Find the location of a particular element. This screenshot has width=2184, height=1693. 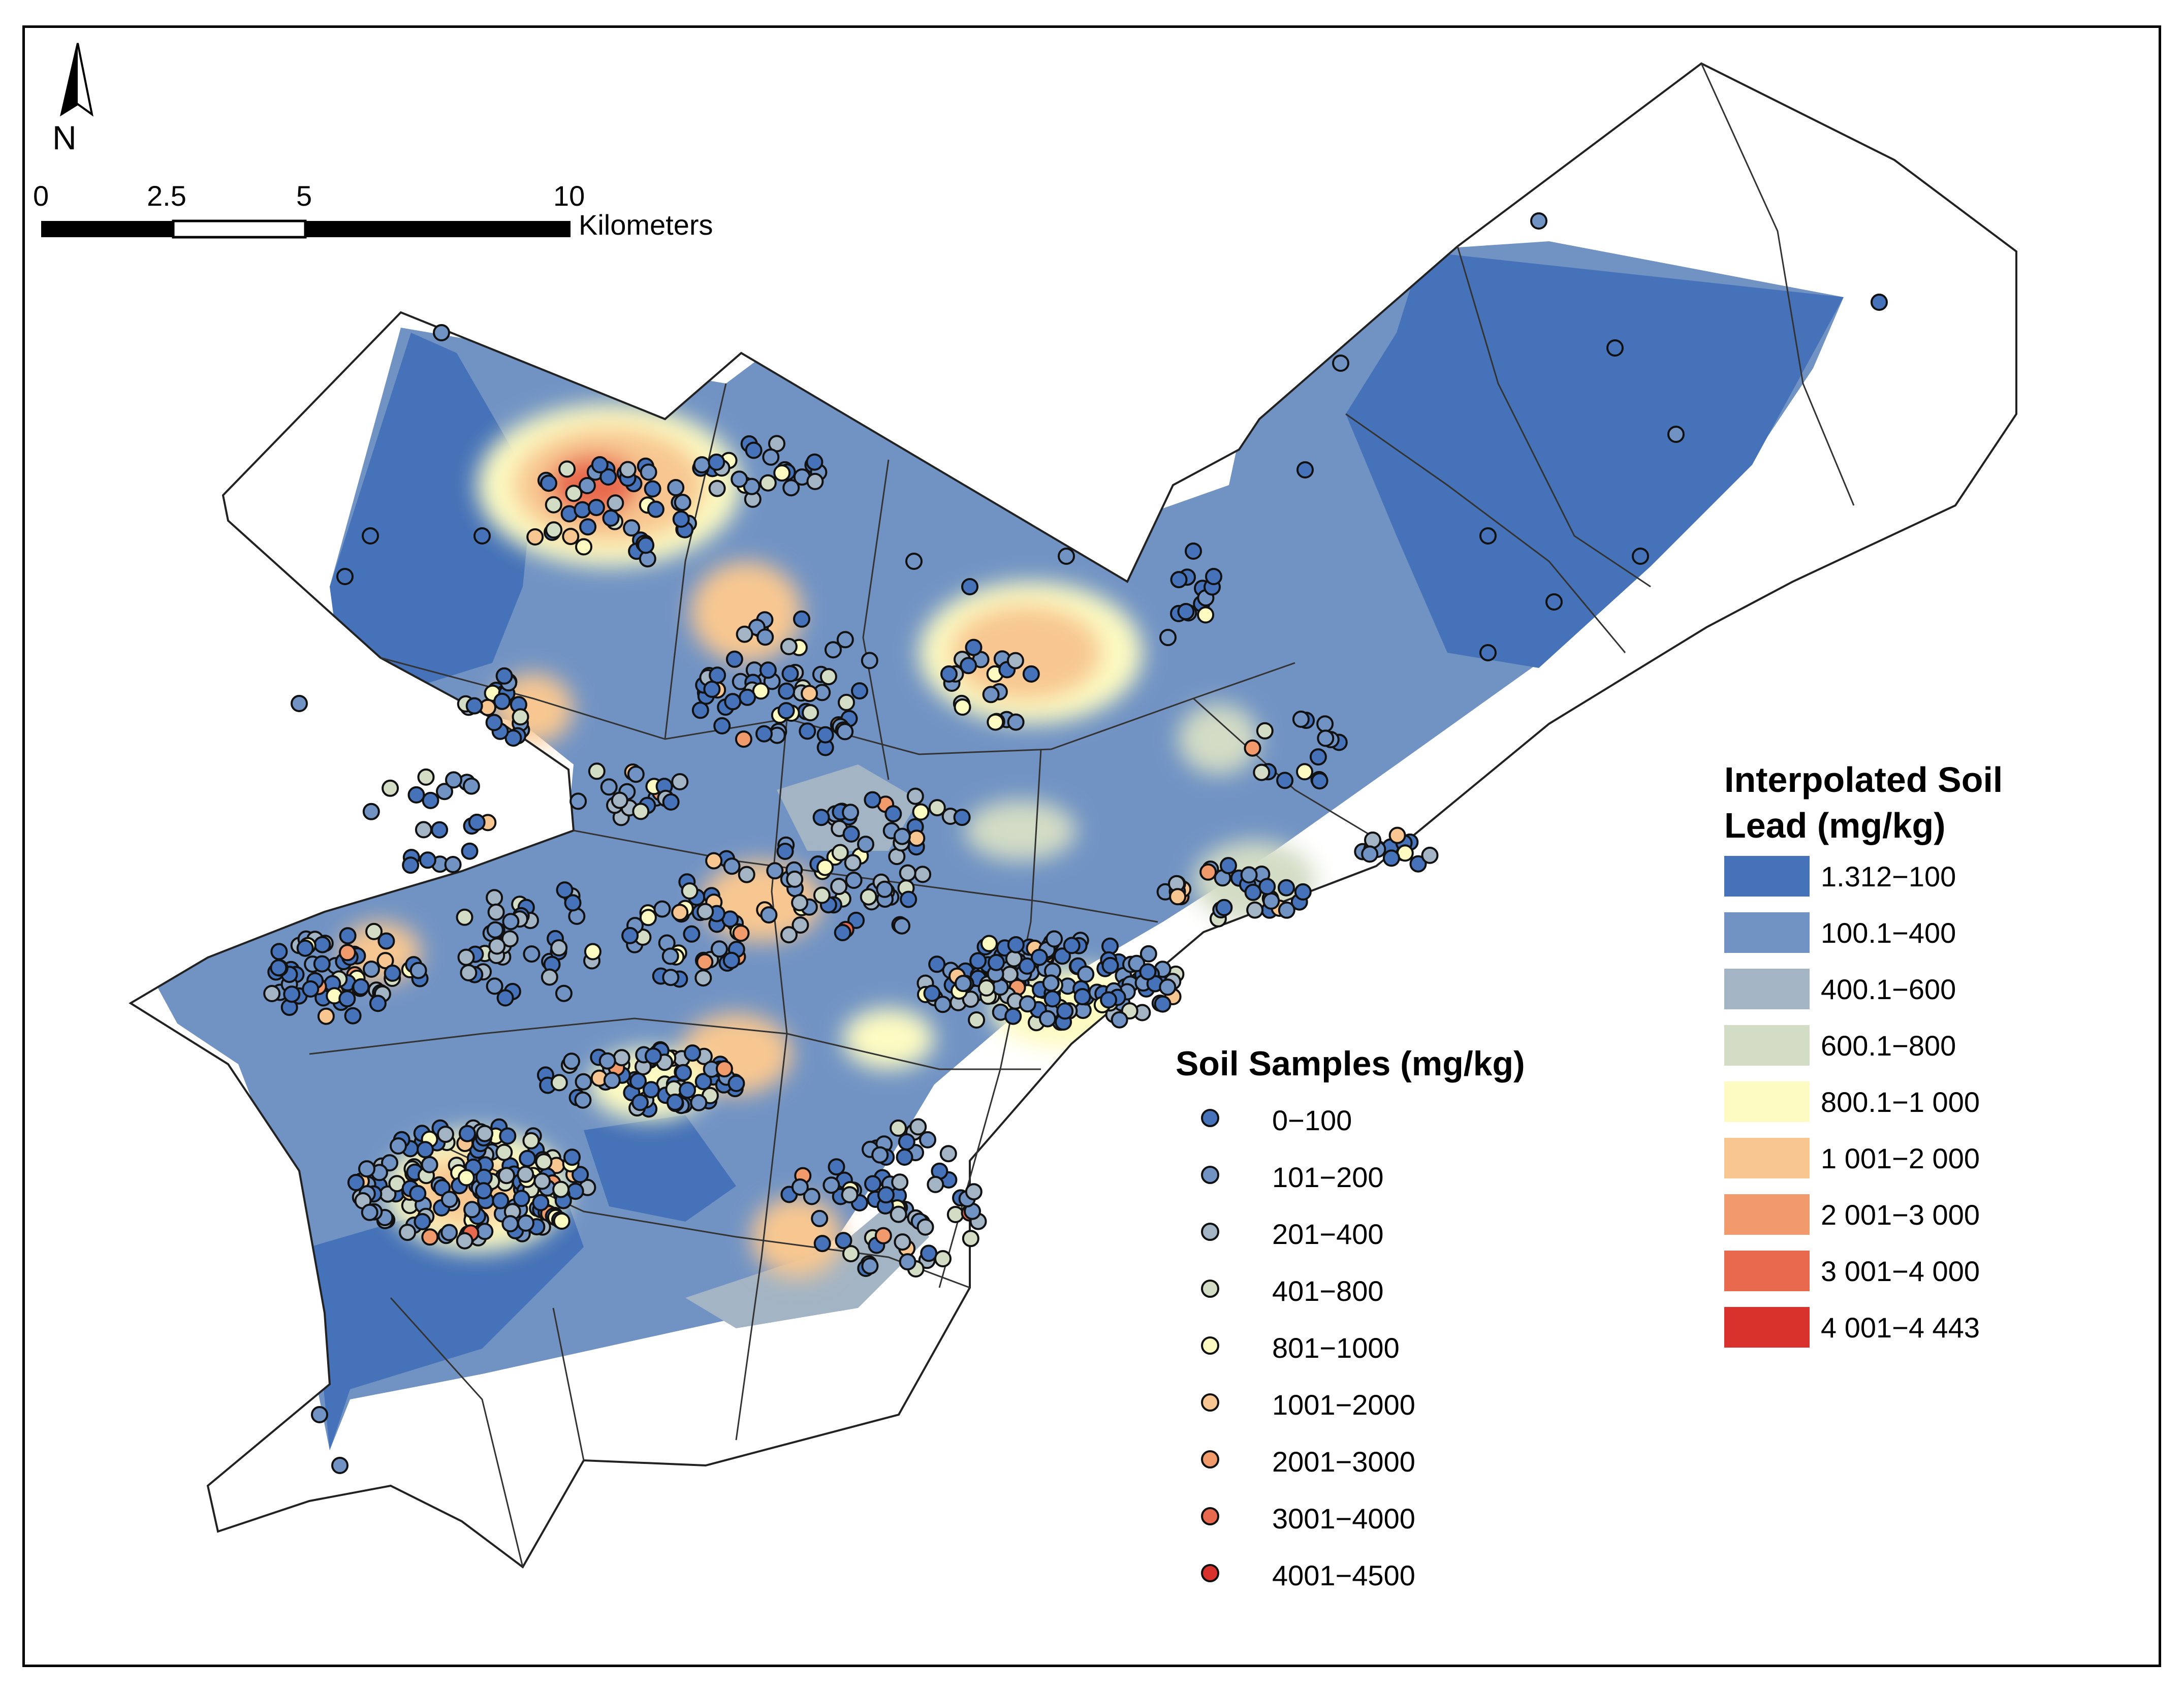

surface-low-northeast is located at coordinates (1595, 459).